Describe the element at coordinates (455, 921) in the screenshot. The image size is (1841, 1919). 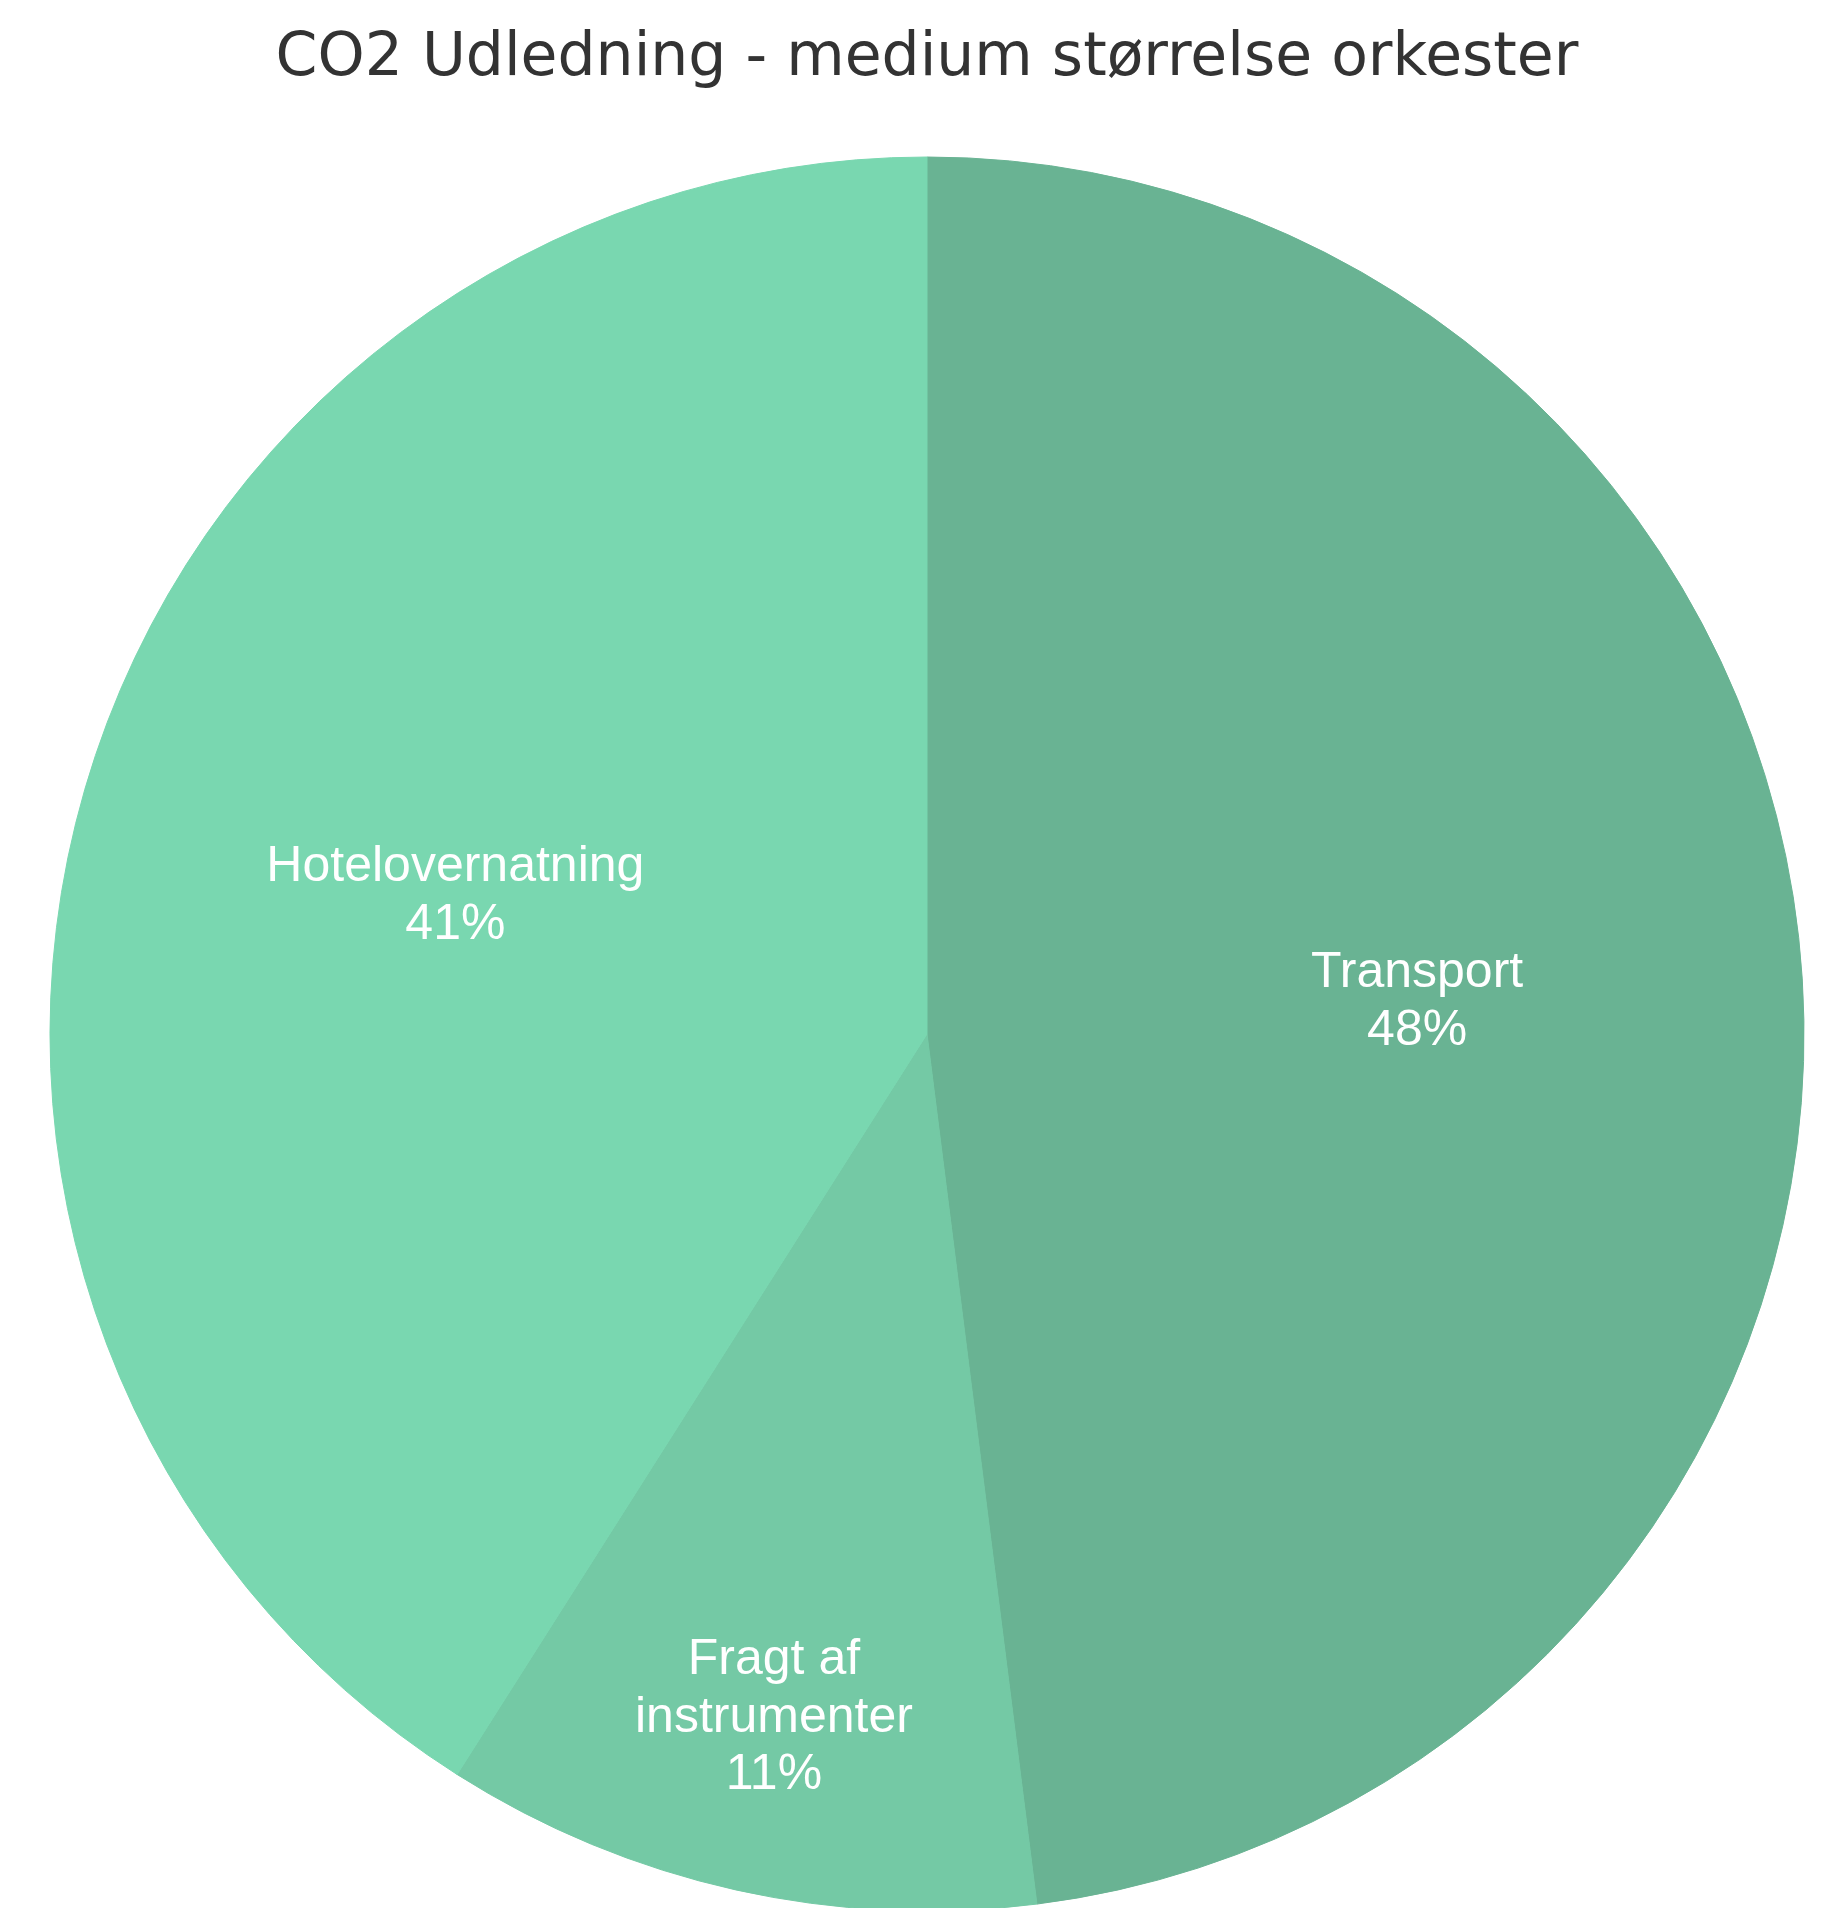
I see `data-label: 41%` at that location.